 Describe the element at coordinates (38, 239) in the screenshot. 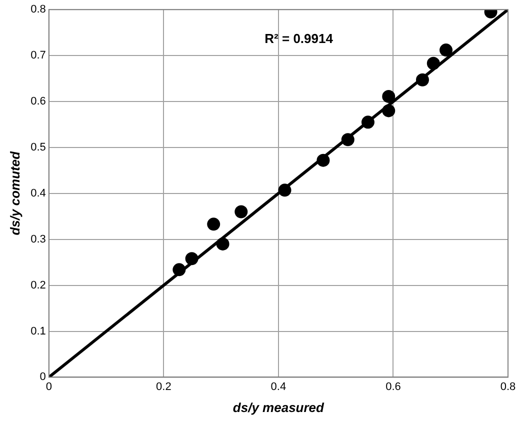

I see `y-tick-label: 0.3` at that location.